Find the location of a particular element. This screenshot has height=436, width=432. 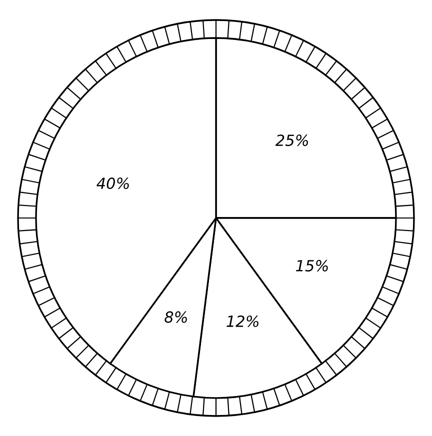

data-label: 25% is located at coordinates (291, 140).